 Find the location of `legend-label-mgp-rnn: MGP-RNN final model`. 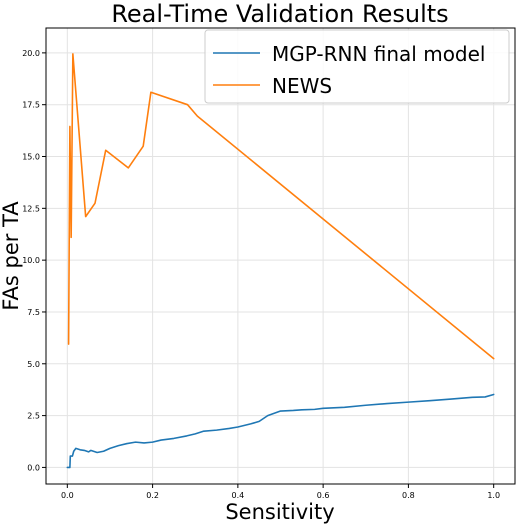

legend-label-mgp-rnn: MGP-RNN final model is located at coordinates (379, 54).